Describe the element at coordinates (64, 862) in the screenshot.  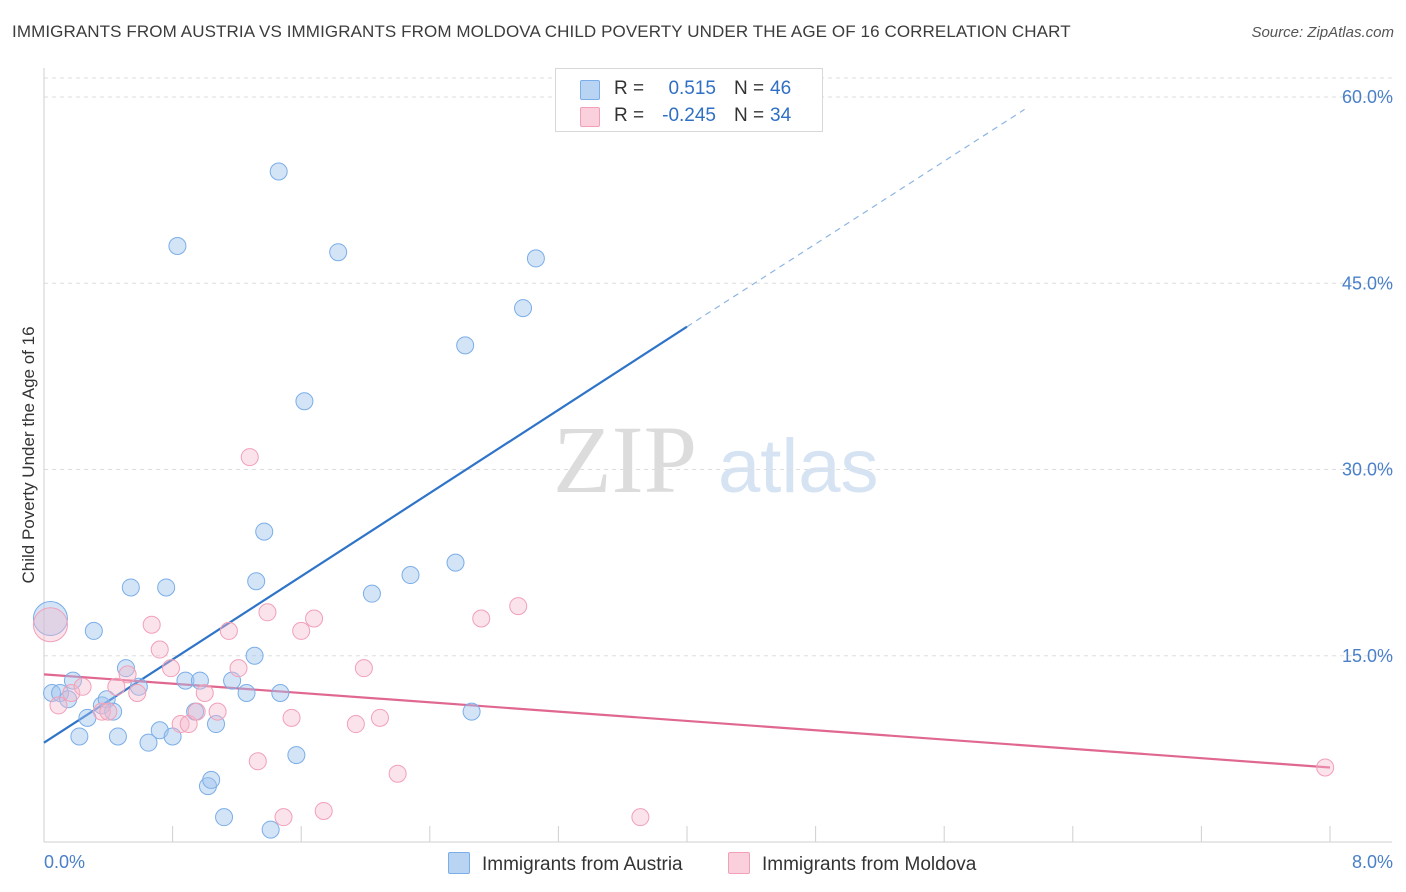
I see `x-tick-label: 0.0%` at that location.